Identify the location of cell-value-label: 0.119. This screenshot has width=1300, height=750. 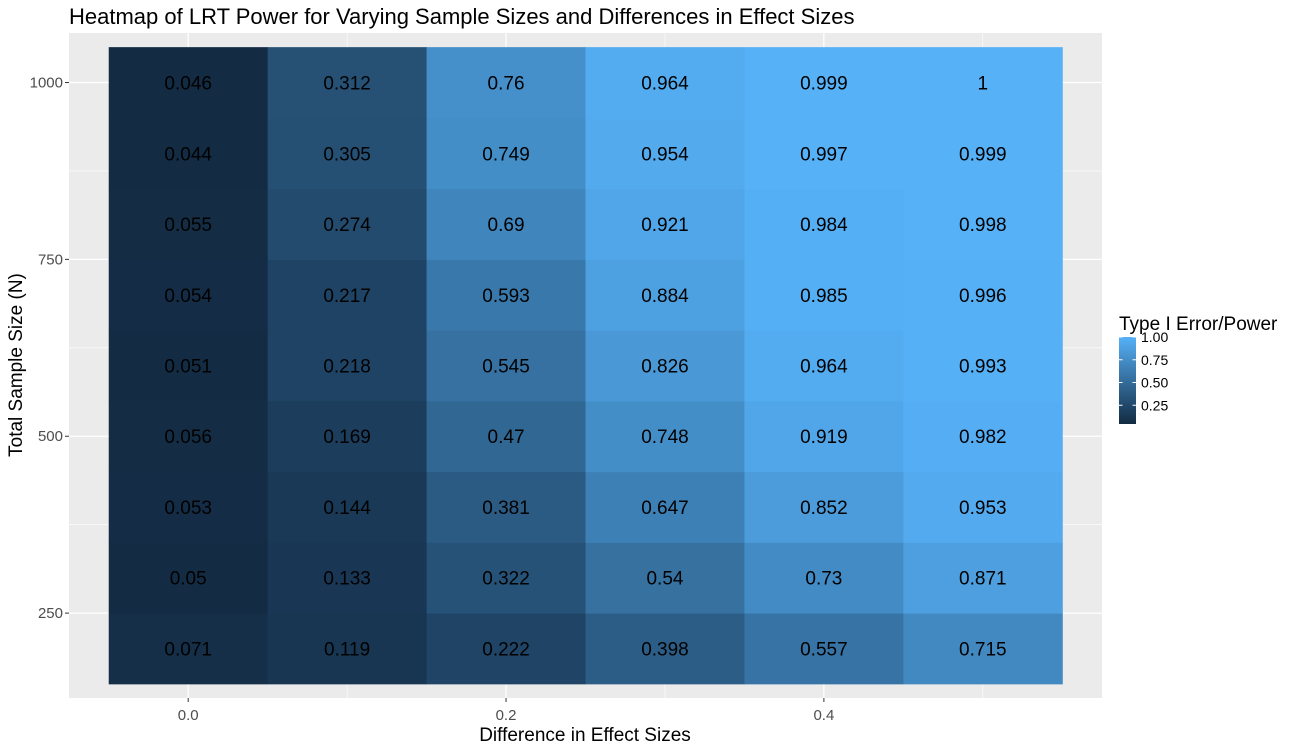
(347, 649).